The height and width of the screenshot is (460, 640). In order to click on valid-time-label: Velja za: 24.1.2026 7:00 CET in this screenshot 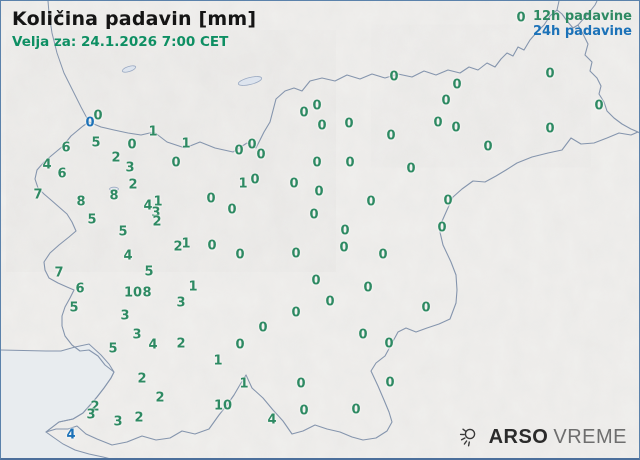, I will do `click(120, 42)`.